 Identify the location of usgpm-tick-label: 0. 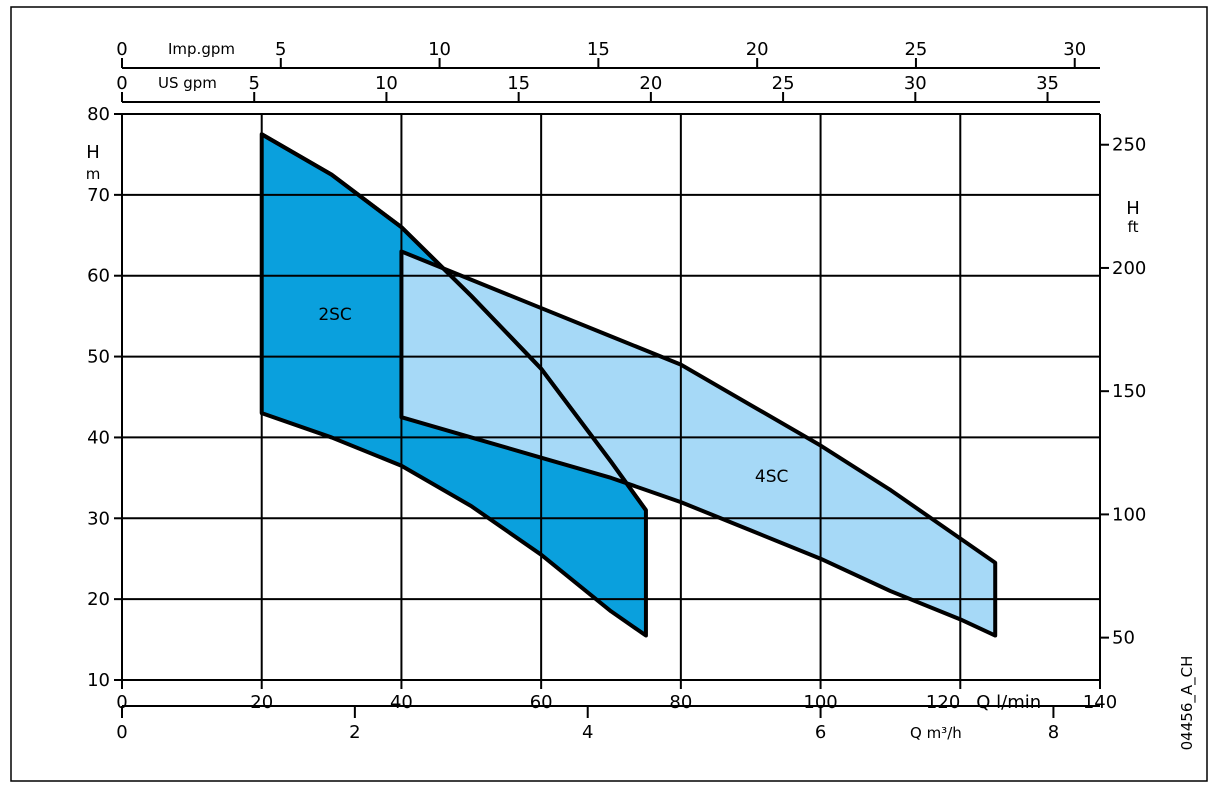
(121, 83).